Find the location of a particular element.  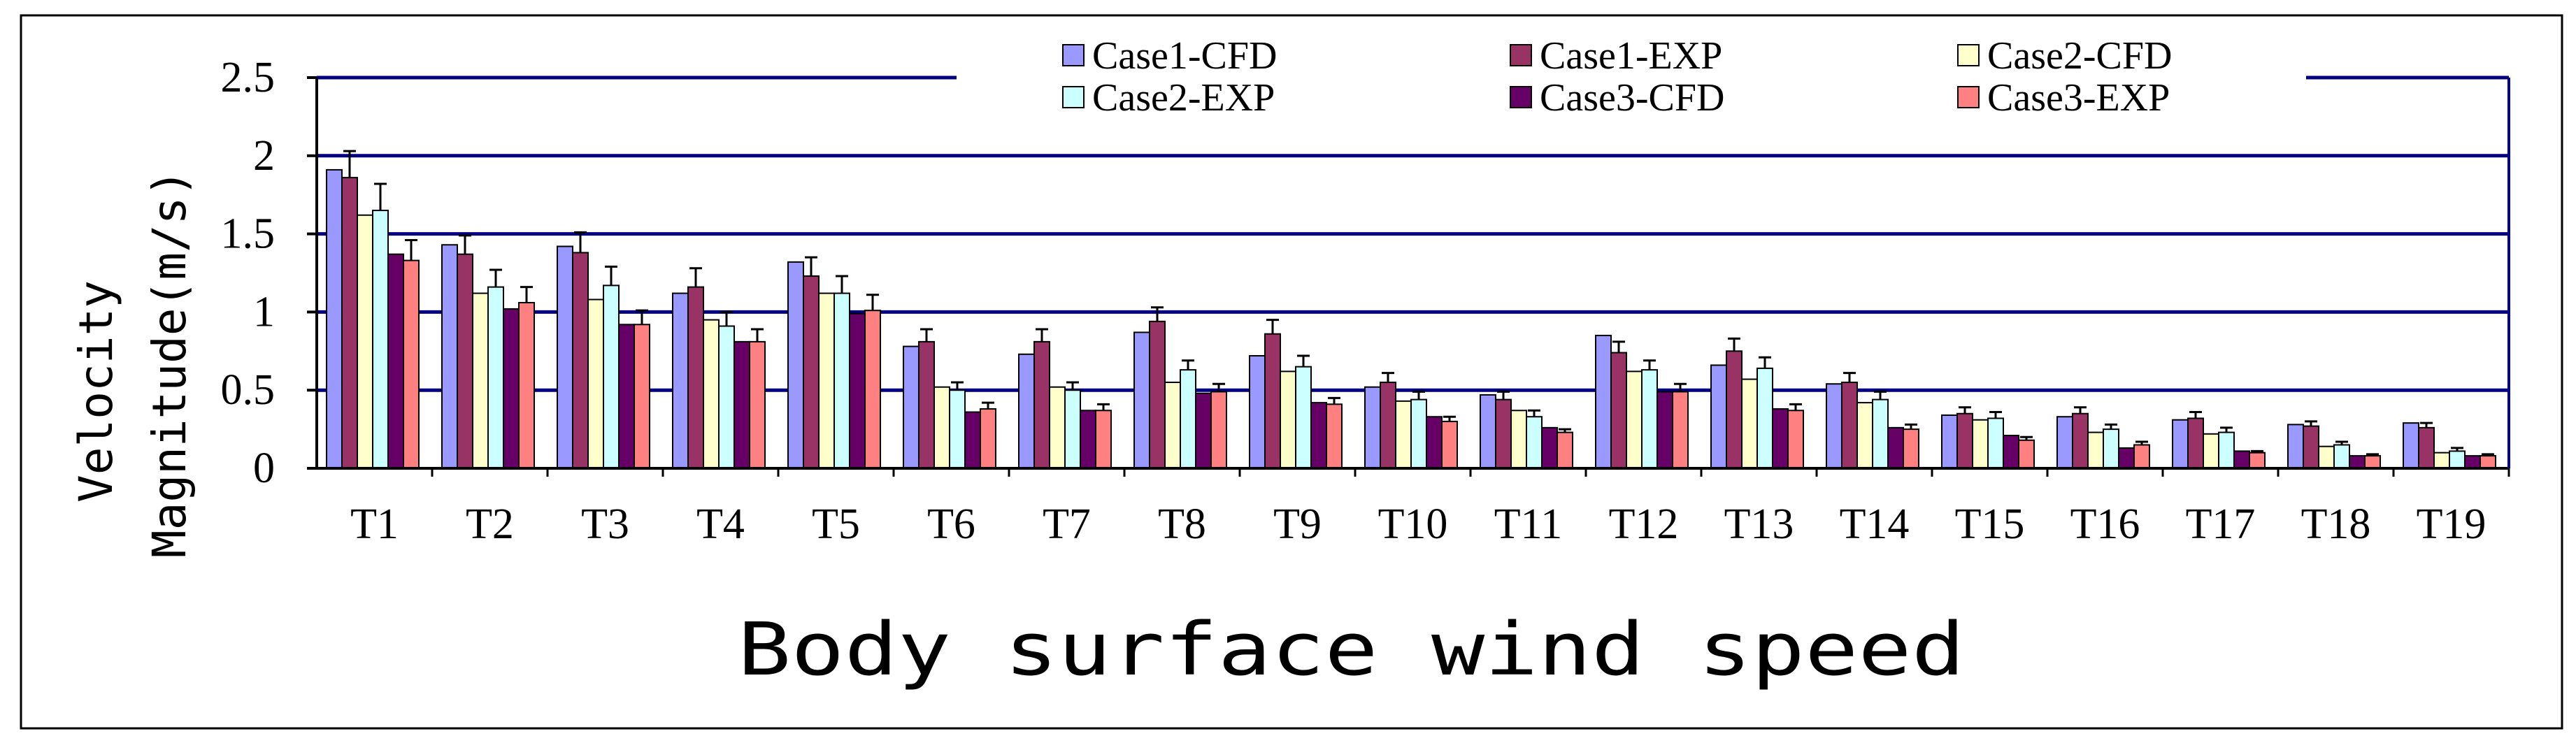

x-tick-label-T19: T19 is located at coordinates (2451, 524).